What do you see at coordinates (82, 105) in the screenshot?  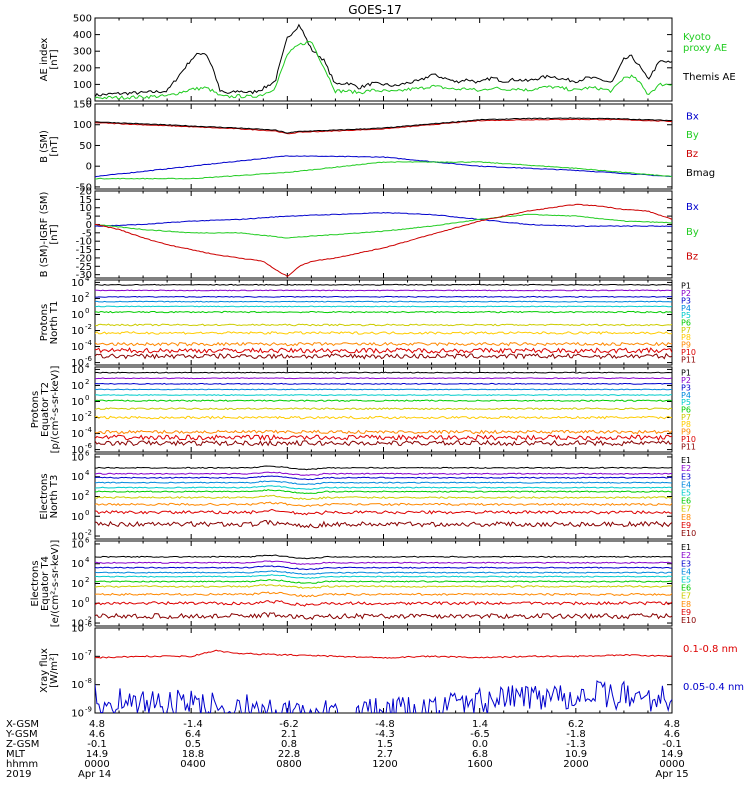 I see `y-tick-label: 150` at bounding box center [82, 105].